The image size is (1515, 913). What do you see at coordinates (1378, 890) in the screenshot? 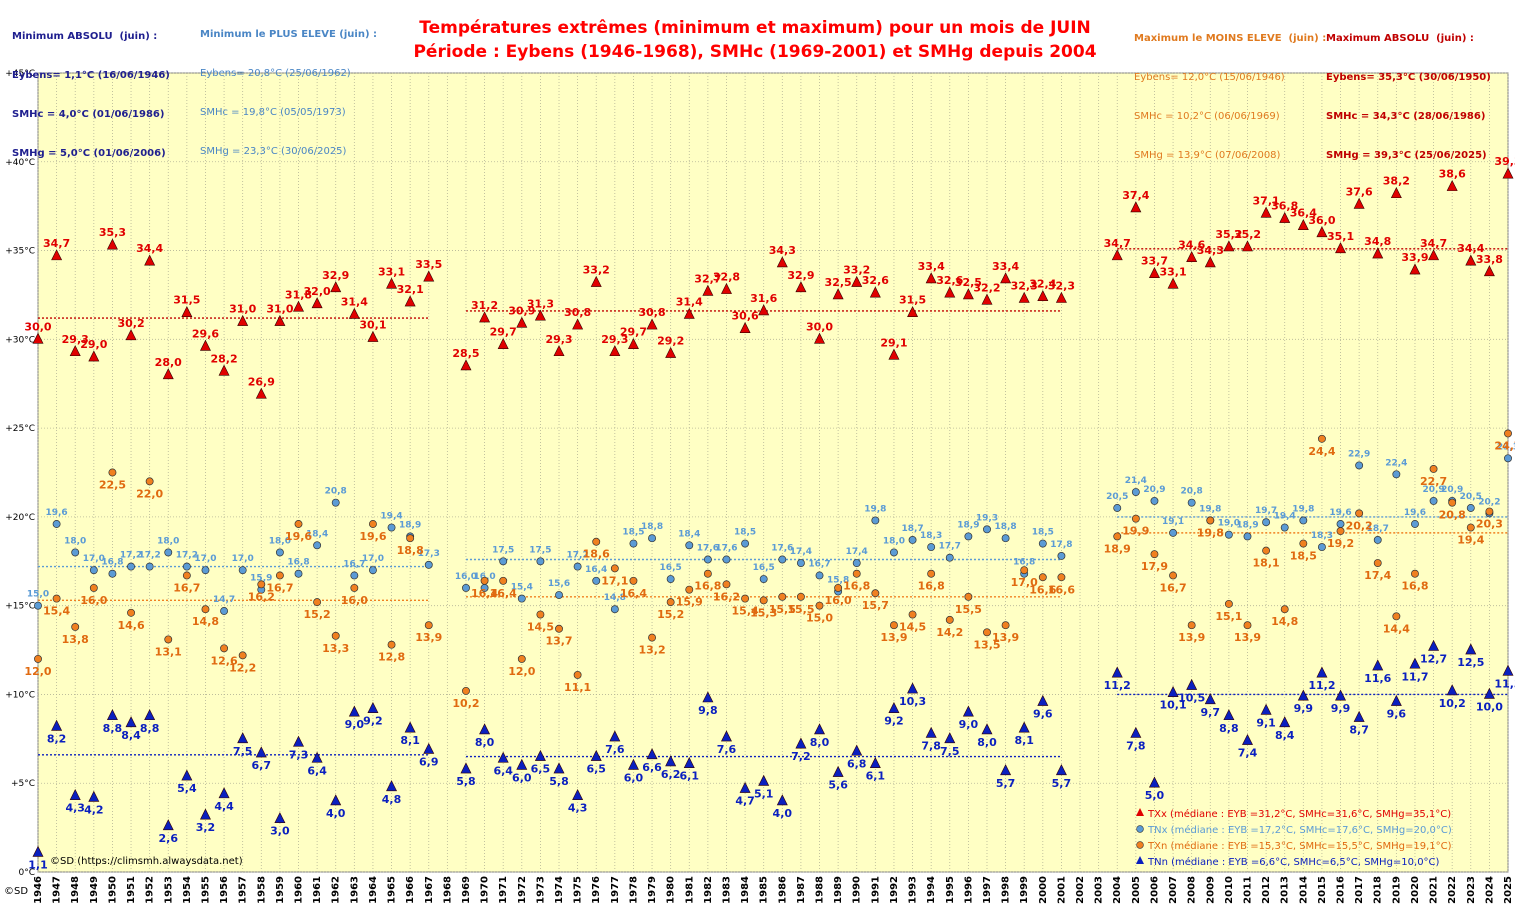
I see `x-tick-label: 2018` at bounding box center [1378, 890].